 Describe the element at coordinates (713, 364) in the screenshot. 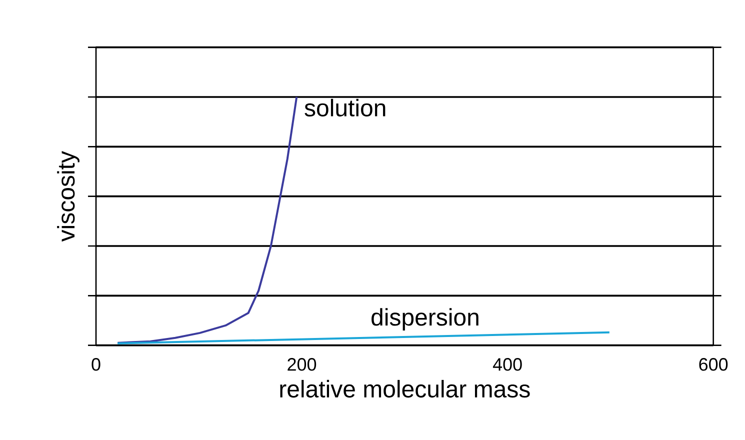

I see `x-tick-label: 600` at that location.